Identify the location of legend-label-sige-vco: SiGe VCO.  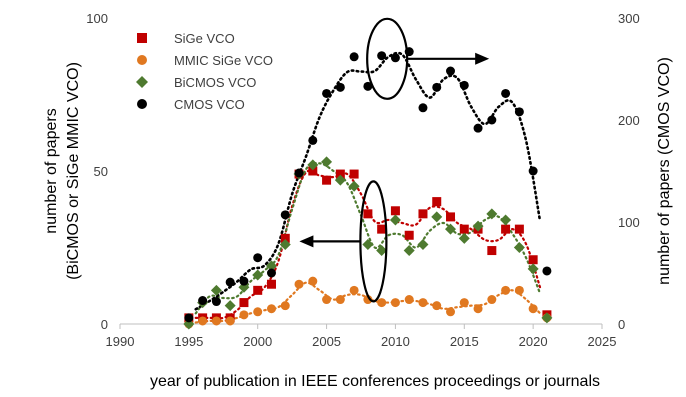
(204, 38).